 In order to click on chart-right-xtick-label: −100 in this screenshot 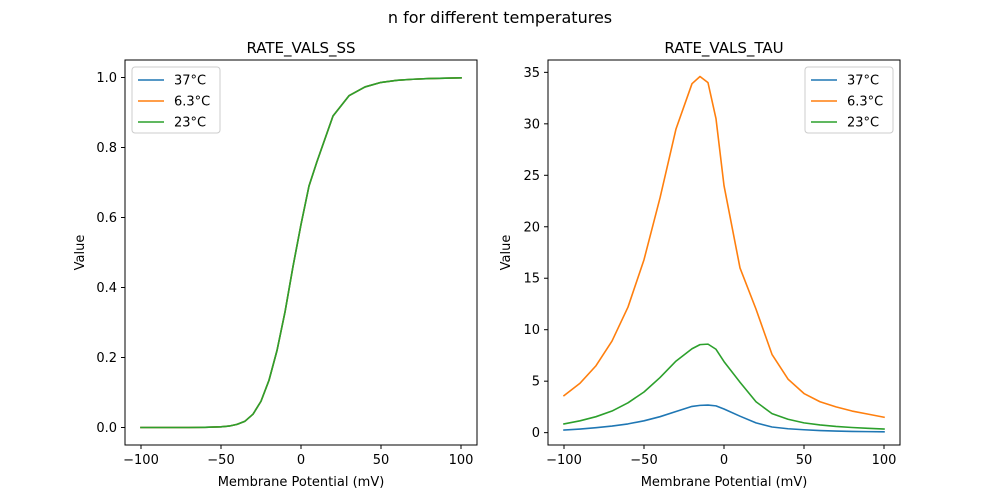, I will do `click(564, 460)`.